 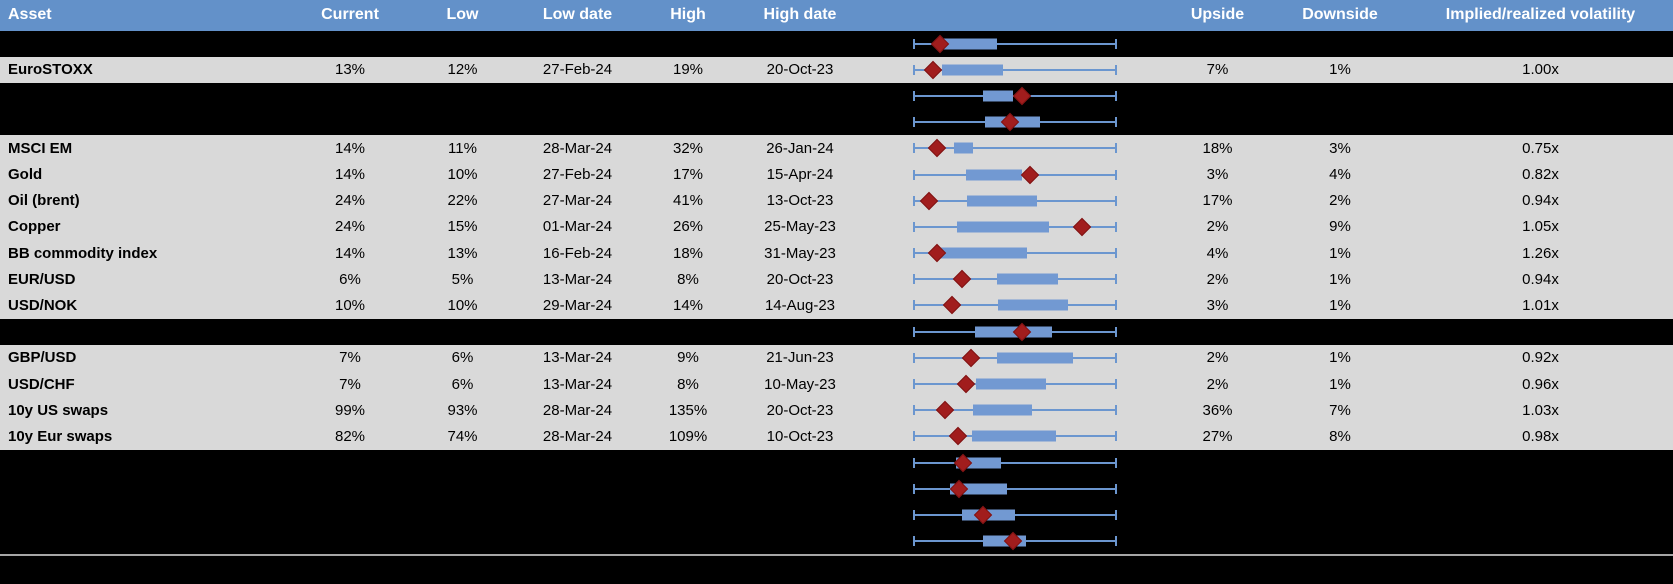 What do you see at coordinates (800, 305) in the screenshot?
I see `high-date: 14-Aug-23` at bounding box center [800, 305].